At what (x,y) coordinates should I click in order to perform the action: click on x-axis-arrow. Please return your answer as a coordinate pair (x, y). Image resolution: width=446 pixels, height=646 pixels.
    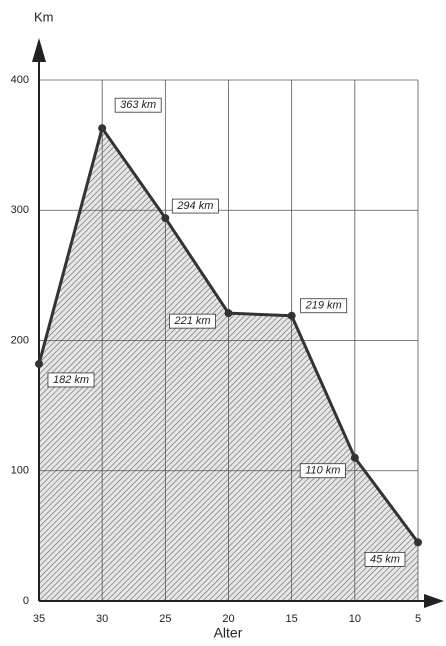
    Looking at the image, I should click on (434, 601).